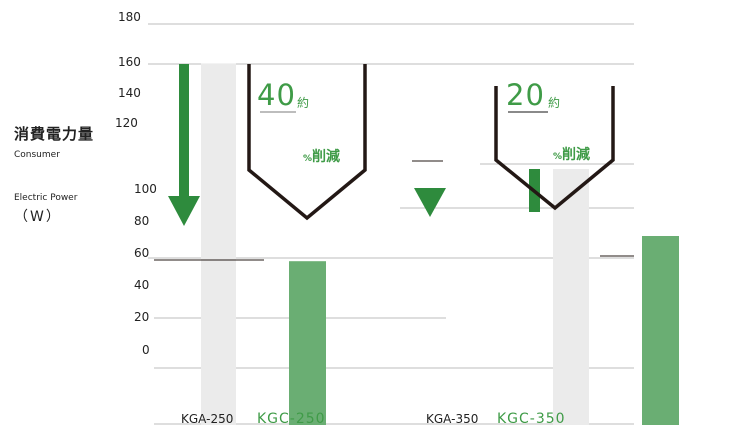  I want to click on y-tick-label: 120, so click(126, 123).